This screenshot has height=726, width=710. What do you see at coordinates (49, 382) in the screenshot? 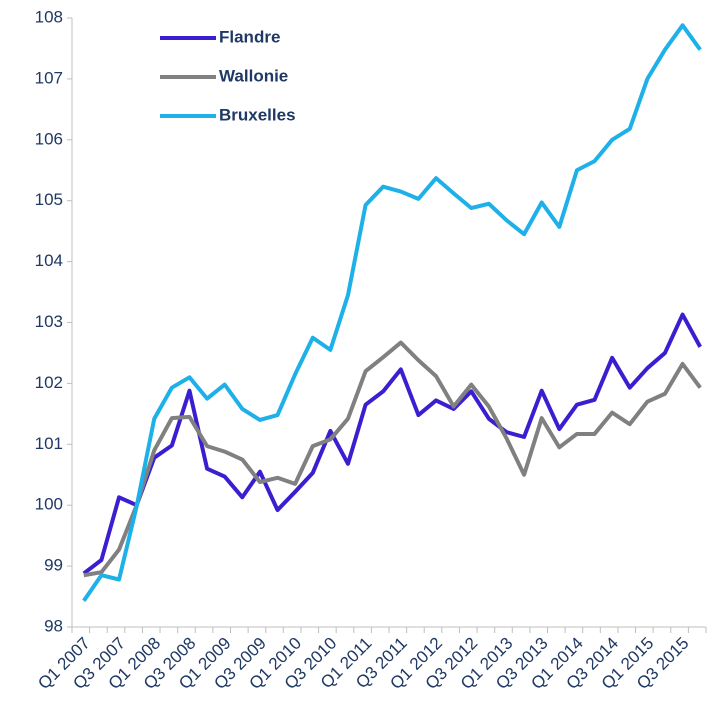
I see `y-tick-label: 102` at bounding box center [49, 382].